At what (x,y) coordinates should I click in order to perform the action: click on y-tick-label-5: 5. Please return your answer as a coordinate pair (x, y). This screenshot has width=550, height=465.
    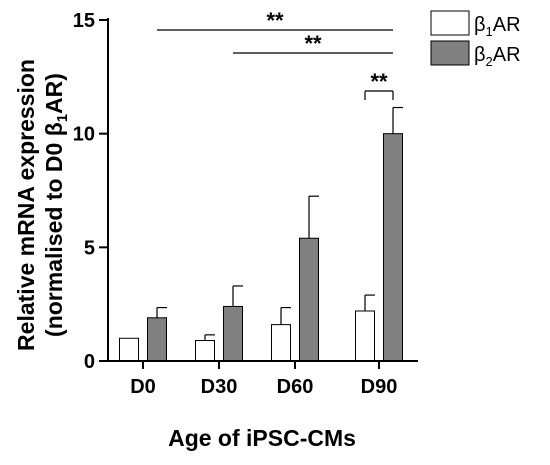
    Looking at the image, I should click on (89, 248).